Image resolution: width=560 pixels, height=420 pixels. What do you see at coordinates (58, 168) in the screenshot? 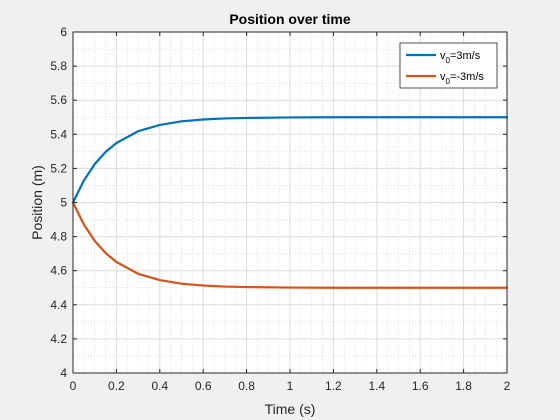
I see `y-tick-label: 5.2` at bounding box center [58, 168].